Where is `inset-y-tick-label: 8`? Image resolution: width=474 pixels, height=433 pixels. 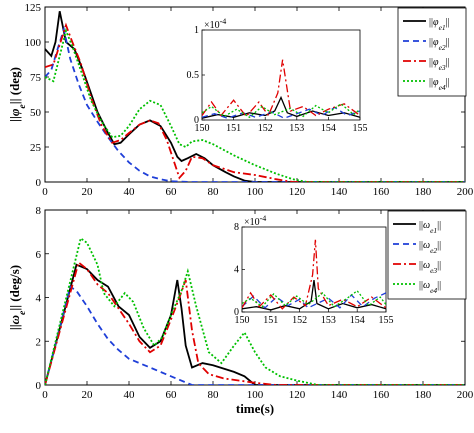 inset-y-tick-label: 8 is located at coordinates (236, 227).